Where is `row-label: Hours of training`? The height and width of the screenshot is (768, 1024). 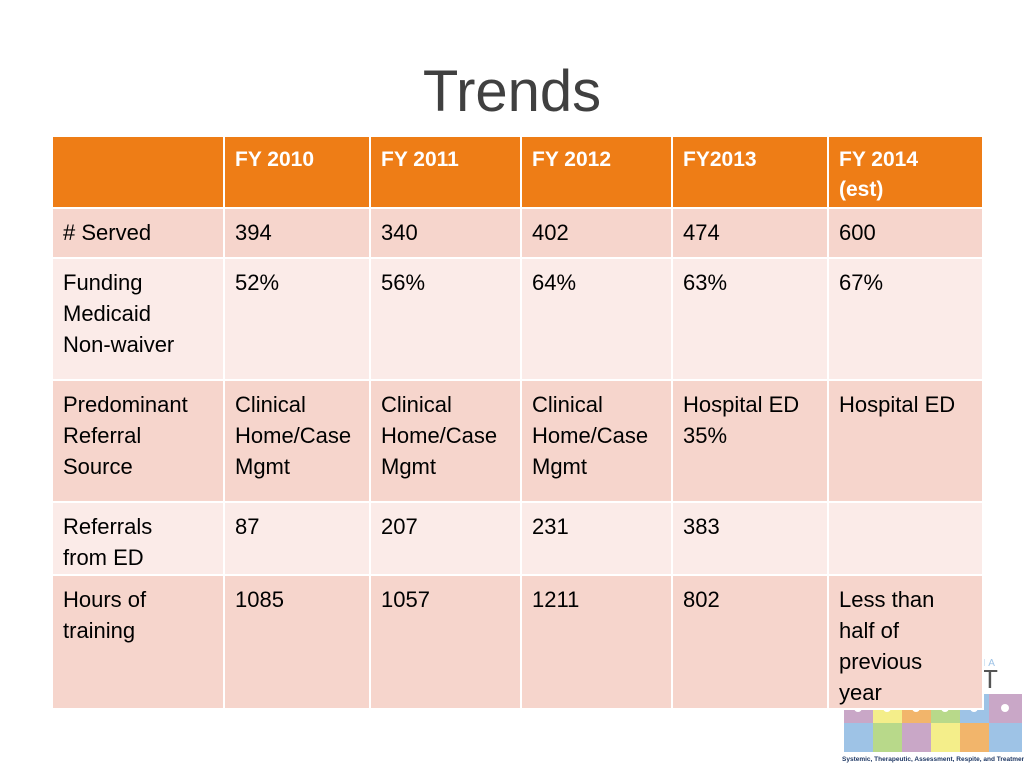 row-label: Hours of training is located at coordinates (138, 642).